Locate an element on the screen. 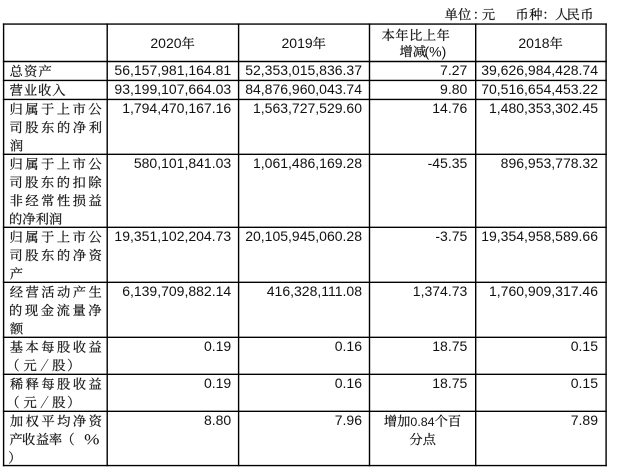  svg-text: 19,354,958,589.66 is located at coordinates (539, 236).